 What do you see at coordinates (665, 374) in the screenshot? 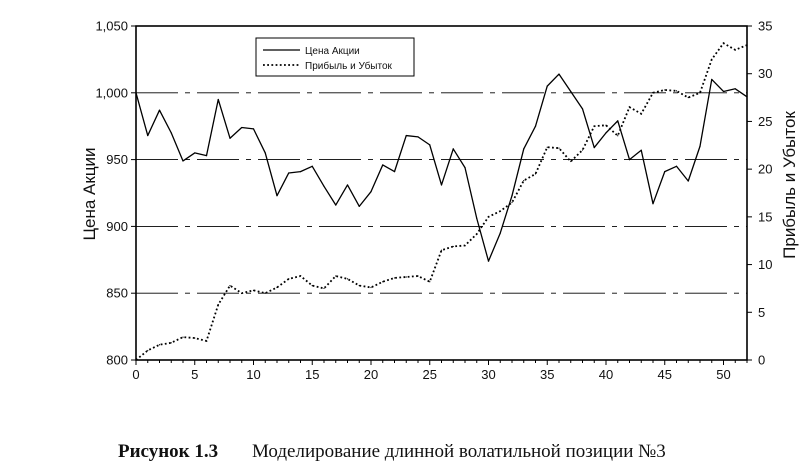
I see `x-tick-label-9: 45` at bounding box center [665, 374].